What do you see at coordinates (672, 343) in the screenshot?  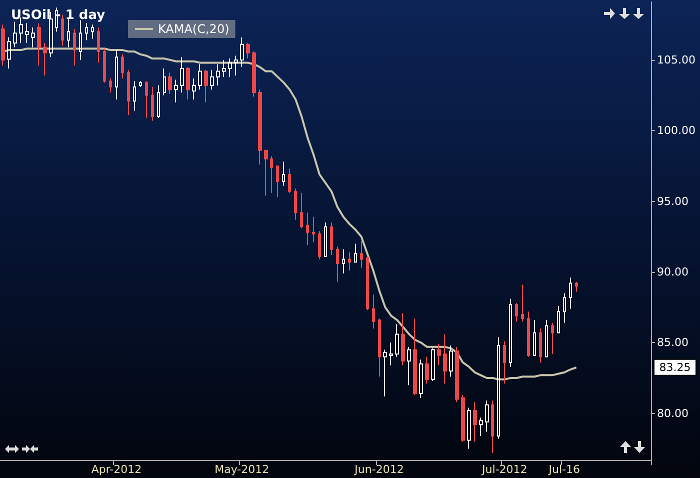 I see `y-tick-label: 85.00` at bounding box center [672, 343].